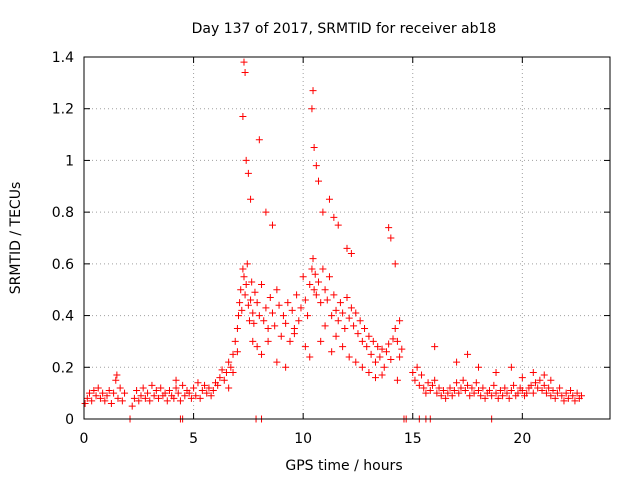 The image size is (640, 480). Describe the element at coordinates (69, 420) in the screenshot. I see `y-tick-label: 0` at that location.